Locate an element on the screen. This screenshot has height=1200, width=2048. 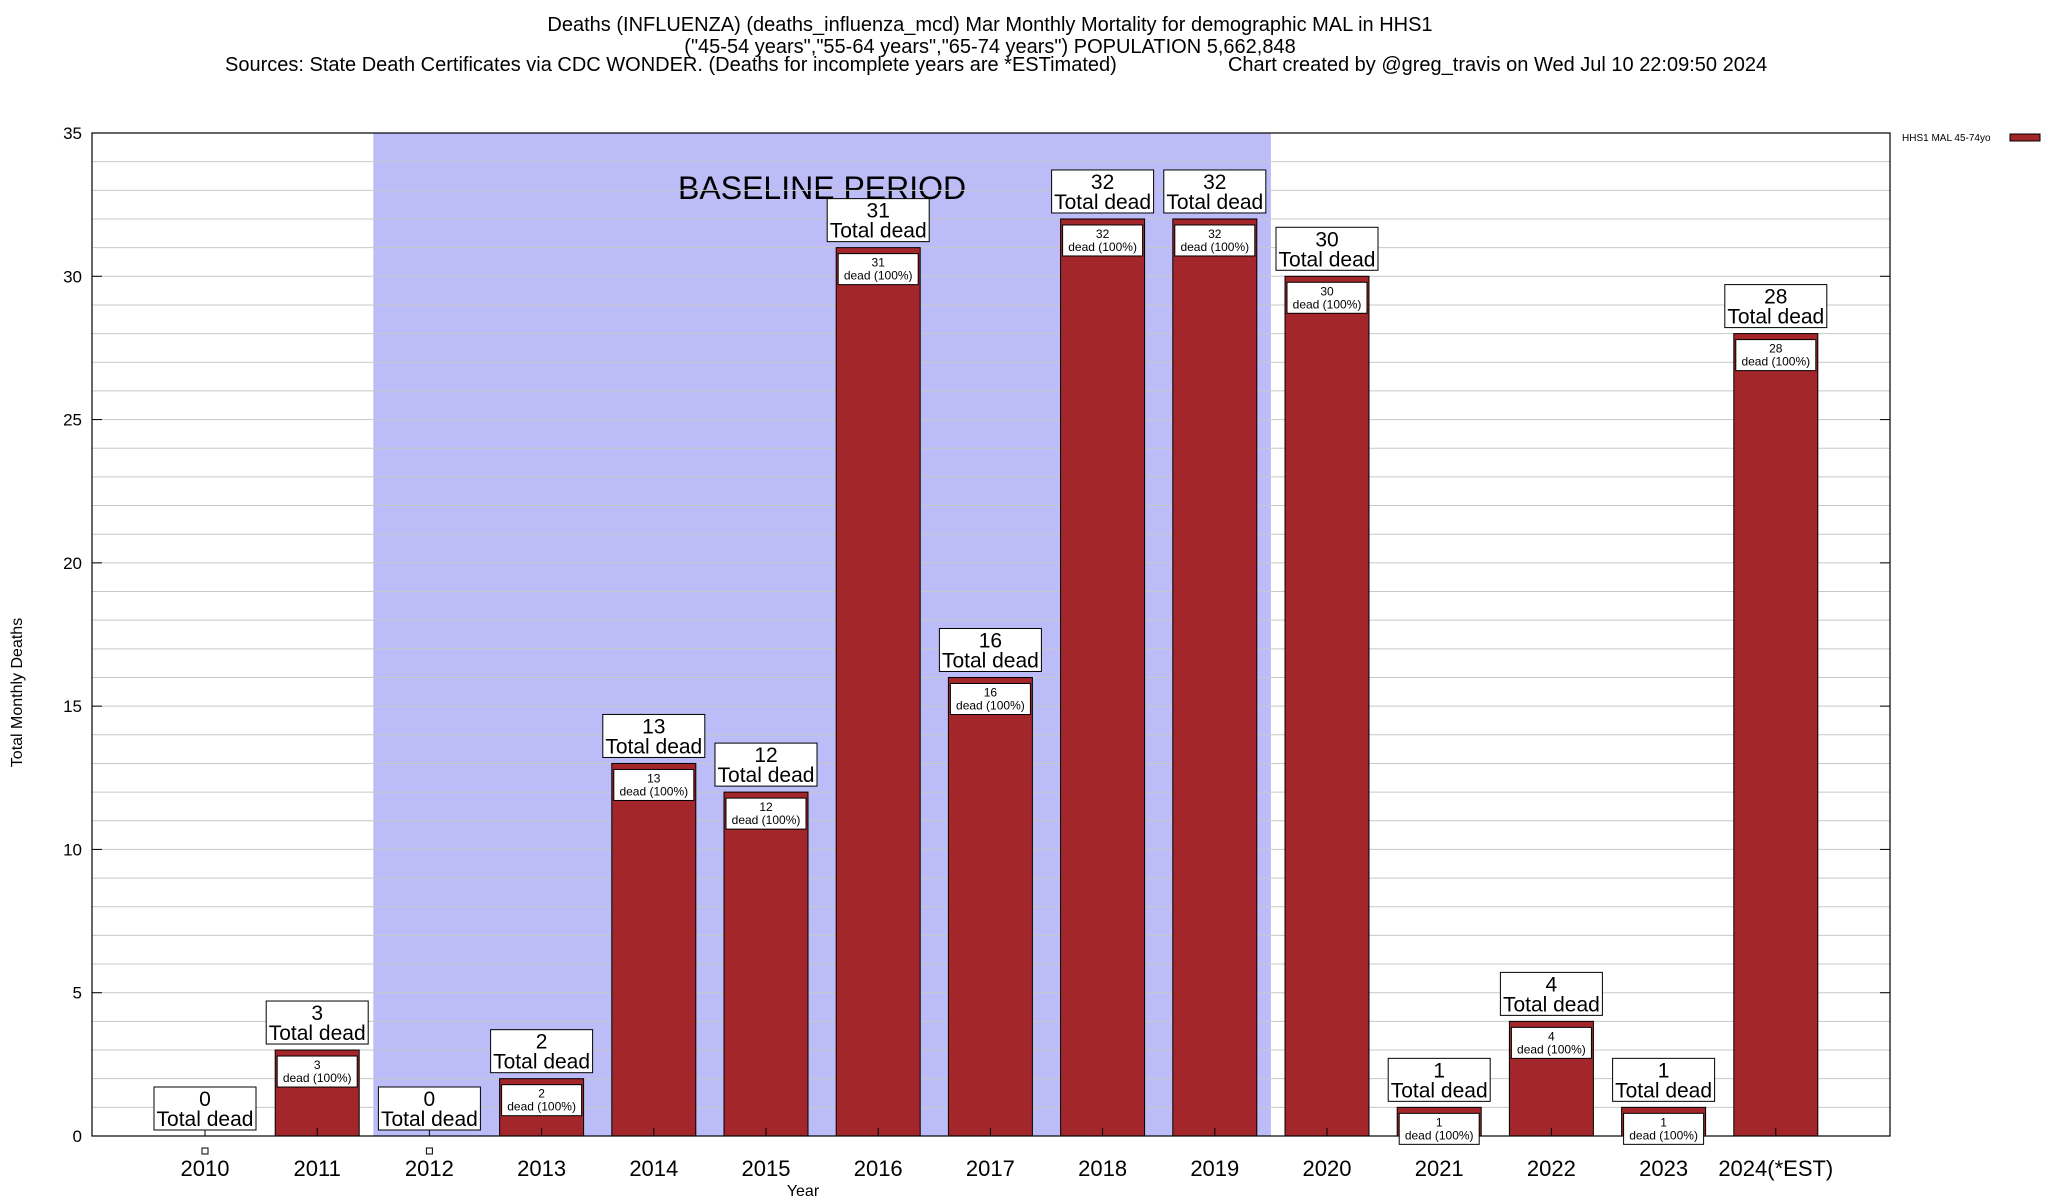
legend-swatch is located at coordinates (2025, 137).